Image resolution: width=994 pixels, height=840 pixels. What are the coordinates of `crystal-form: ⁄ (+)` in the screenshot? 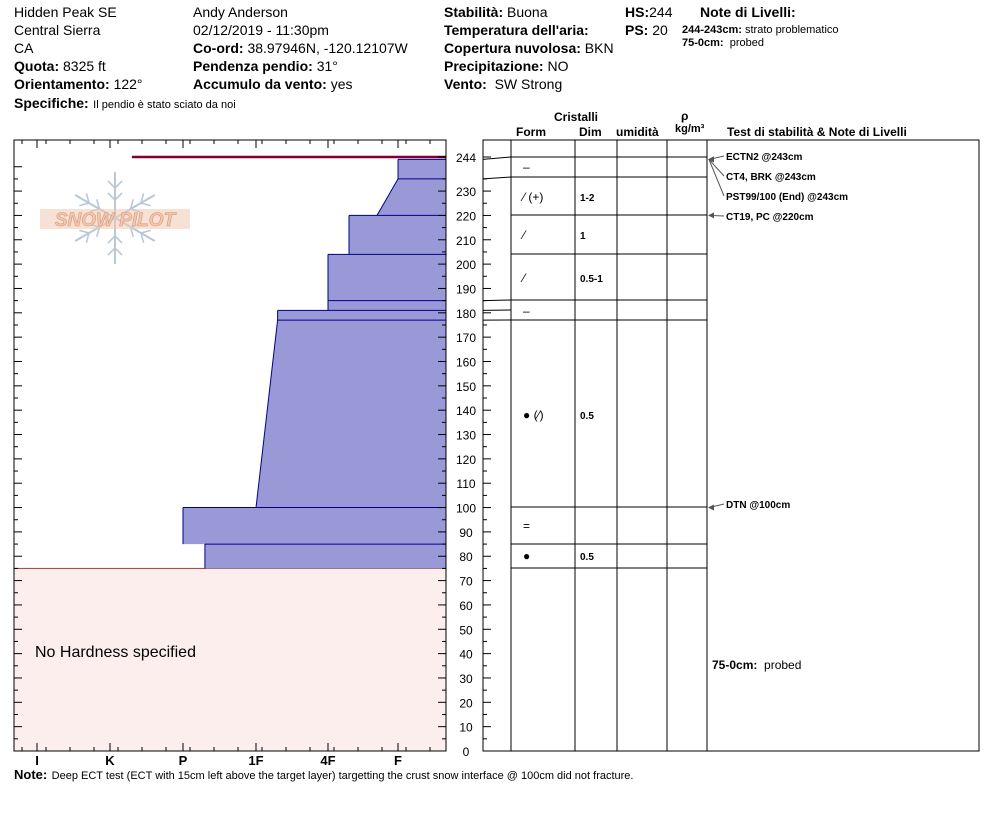 It's located at (531, 197).